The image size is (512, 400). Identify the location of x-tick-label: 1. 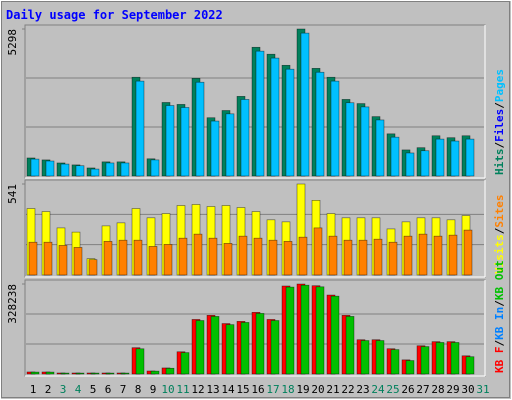
(33, 389).